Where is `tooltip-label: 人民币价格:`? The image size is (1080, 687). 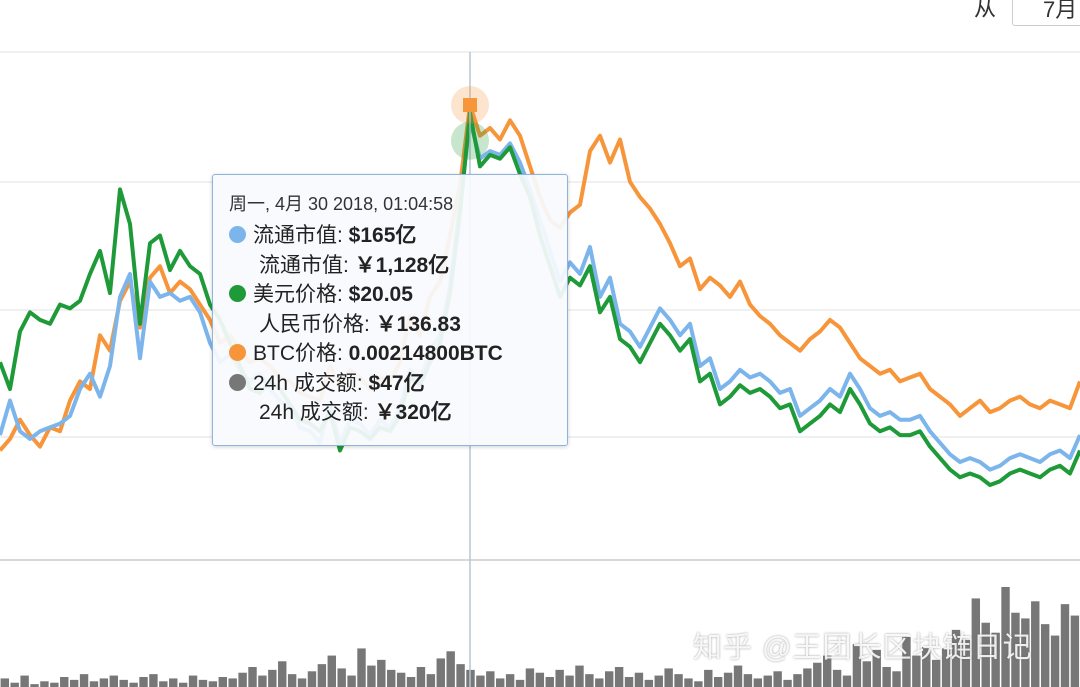
tooltip-label: 人民币价格: is located at coordinates (317, 324).